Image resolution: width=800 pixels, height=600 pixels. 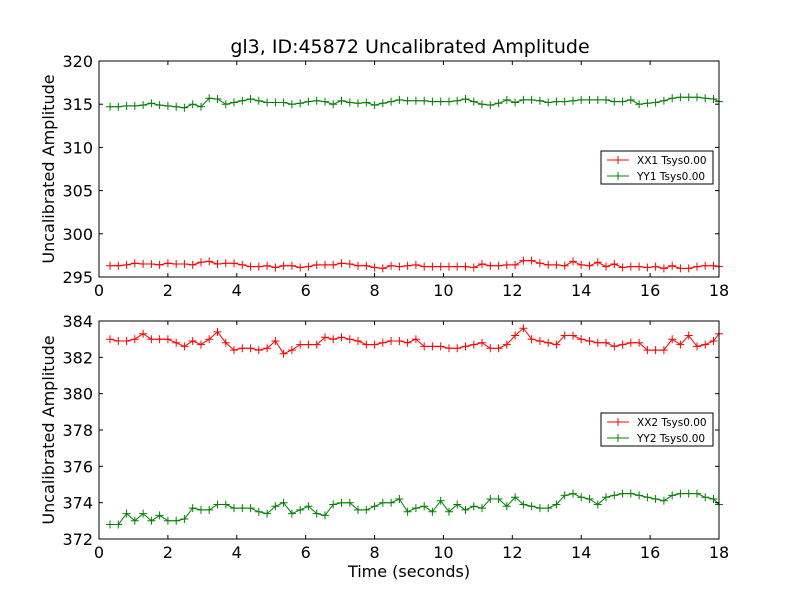 I want to click on y-tick-label: 384, so click(x=77, y=321).